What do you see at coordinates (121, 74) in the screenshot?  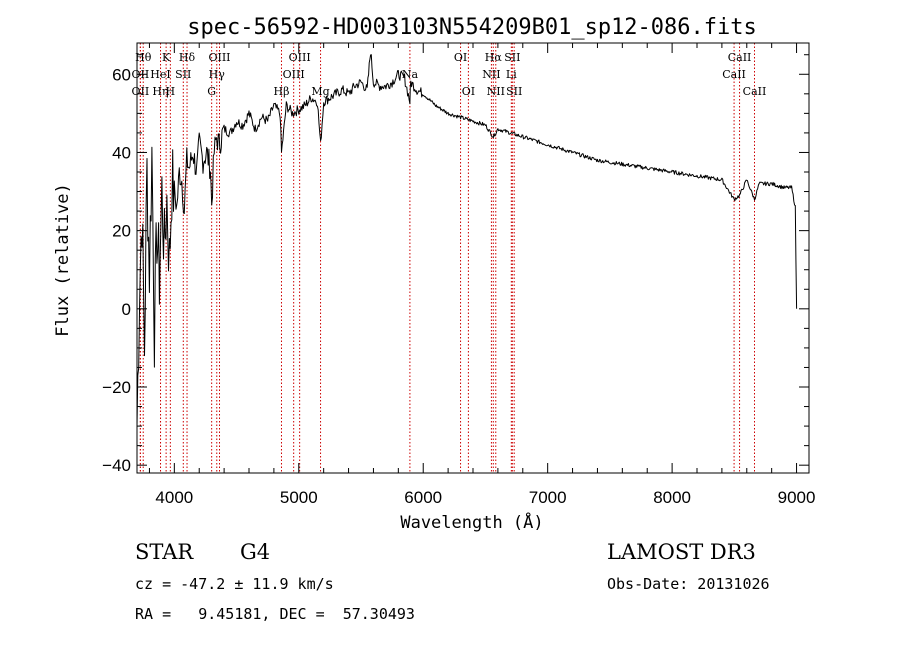 I see `y-tick-label: 60` at bounding box center [121, 74].